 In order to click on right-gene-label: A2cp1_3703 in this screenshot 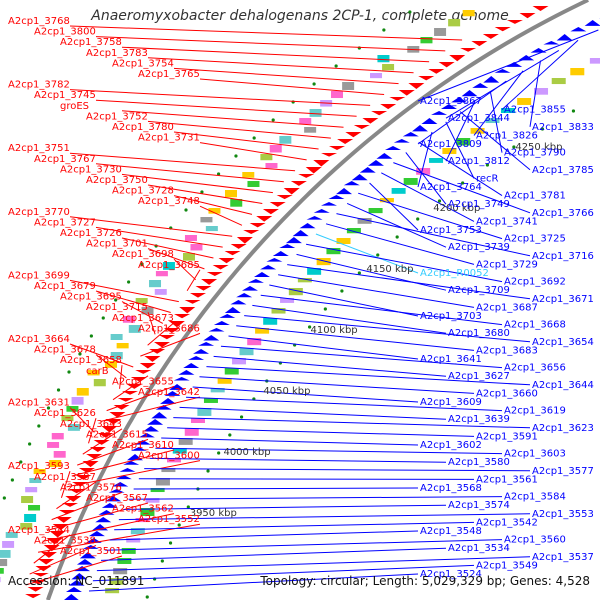, I will do `click(451, 316)`.